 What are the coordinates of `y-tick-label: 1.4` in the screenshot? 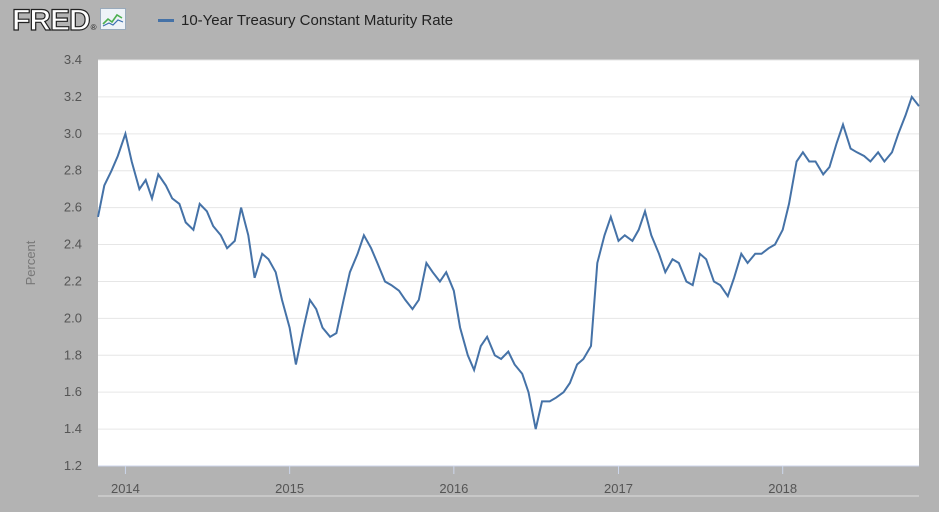 It's located at (73, 428).